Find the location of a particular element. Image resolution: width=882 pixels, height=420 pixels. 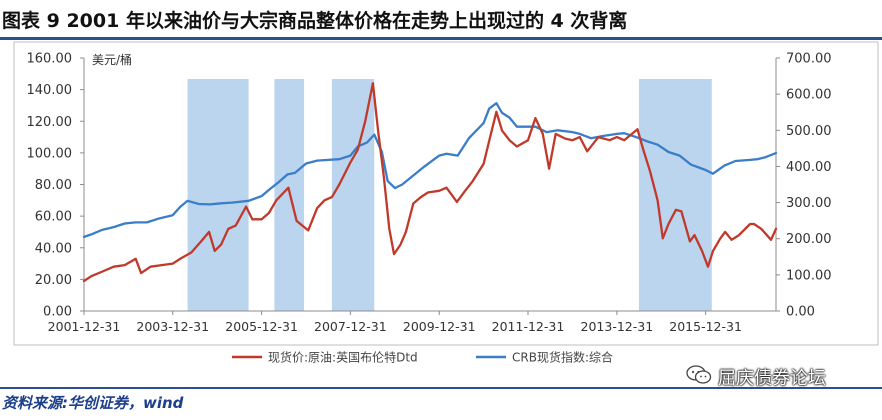

x-tick-label: 2009-12-31 is located at coordinates (439, 326).